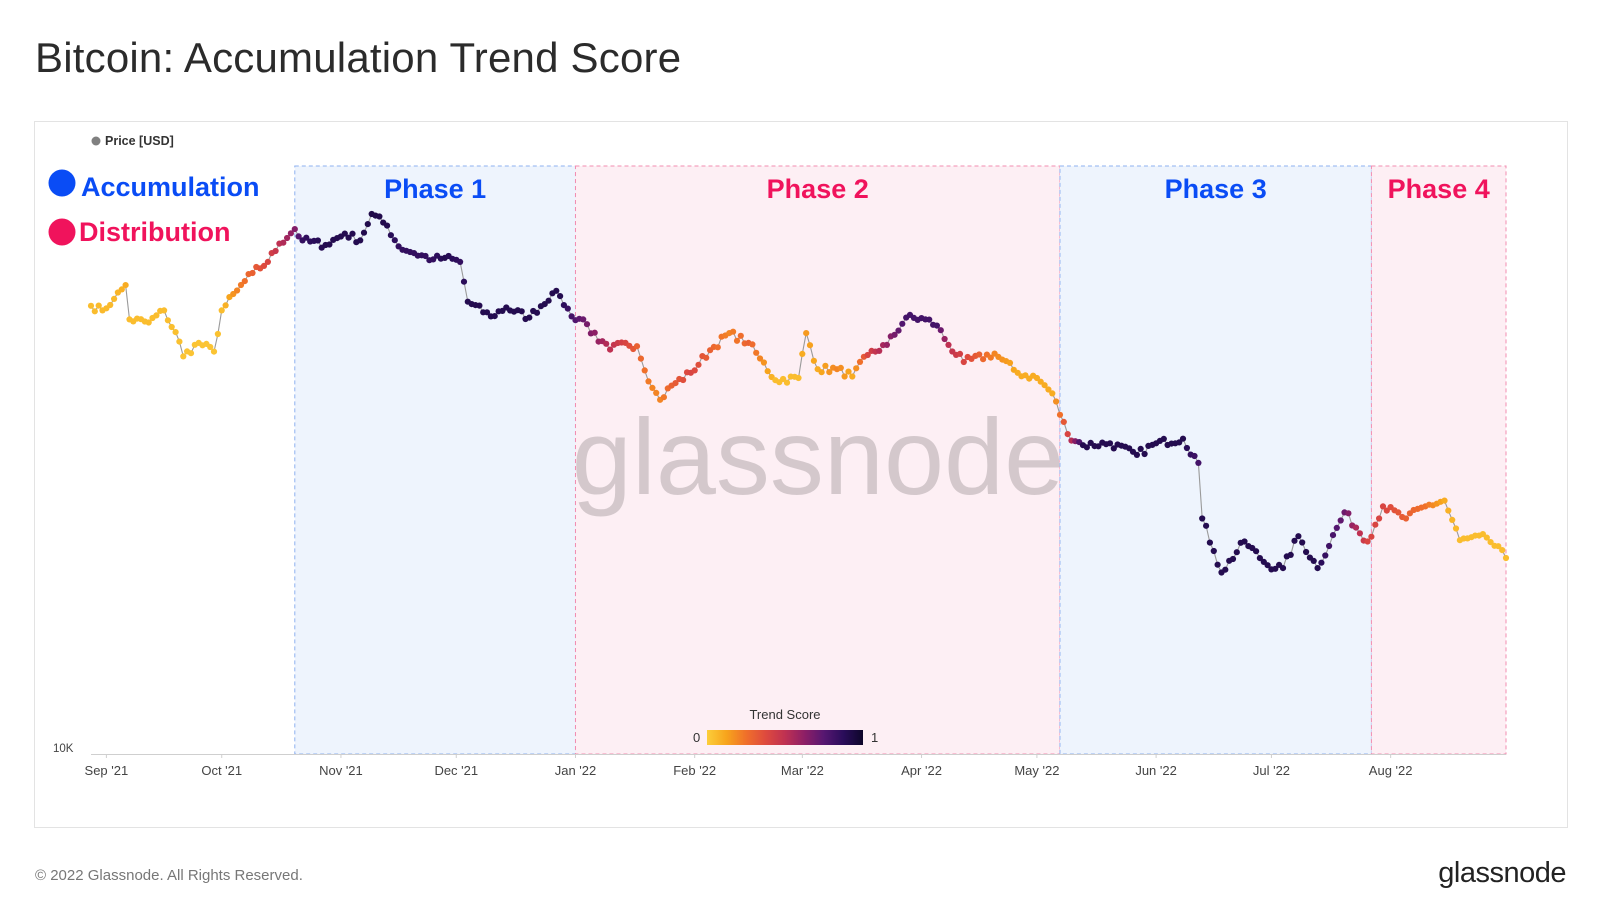 The height and width of the screenshot is (922, 1600). Describe the element at coordinates (1156, 770) in the screenshot. I see `x-tick-label: Jun '22` at that location.